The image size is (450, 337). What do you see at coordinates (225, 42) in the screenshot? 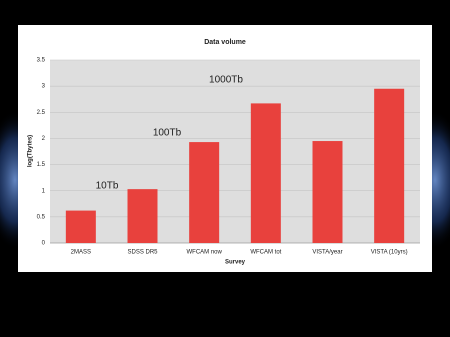
I see `chart-title: Data volume` at bounding box center [225, 42].